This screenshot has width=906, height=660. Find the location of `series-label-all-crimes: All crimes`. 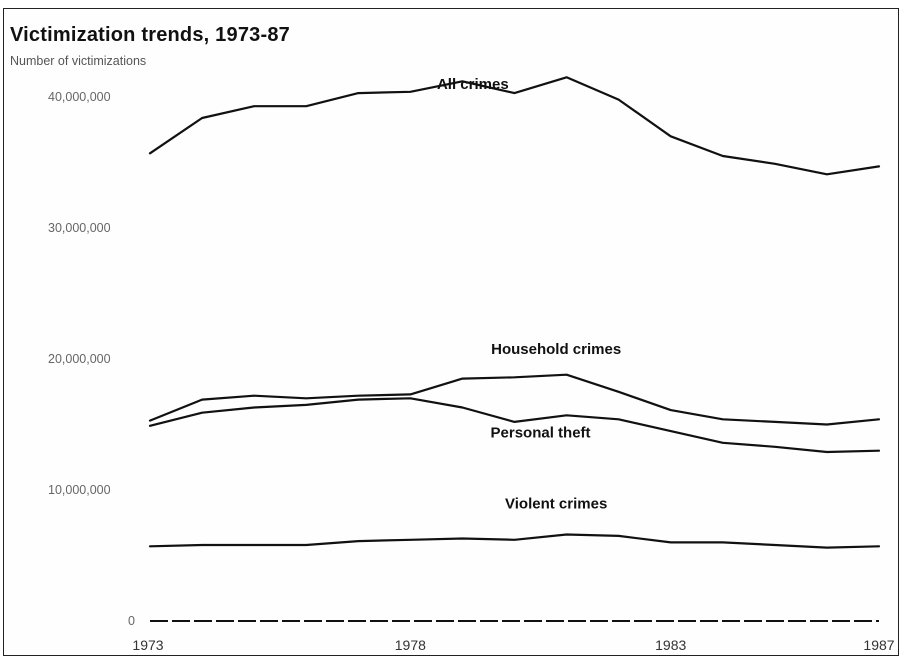

series-label-all-crimes: All crimes is located at coordinates (473, 84).